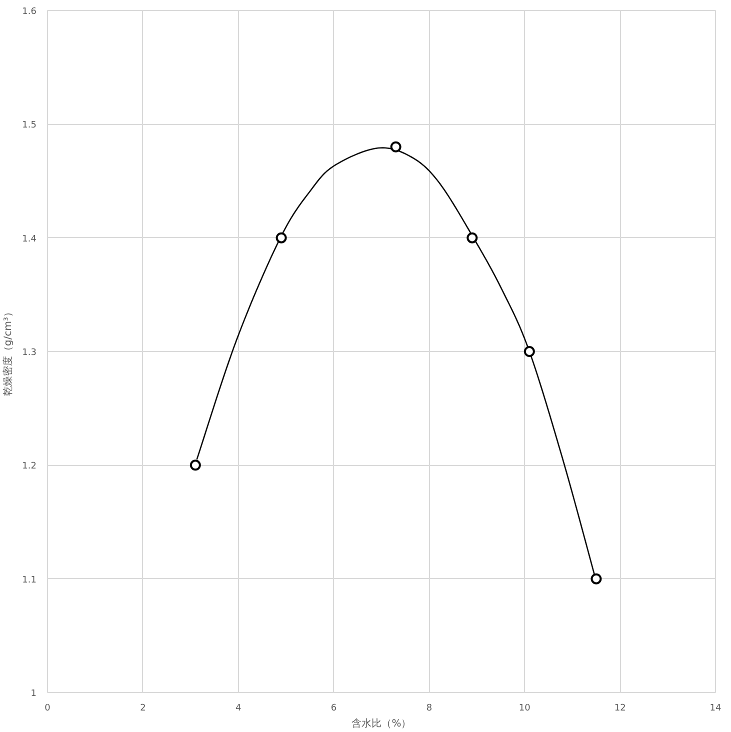 The width and height of the screenshot is (731, 732). Describe the element at coordinates (333, 709) in the screenshot. I see `x-tick-label: 6` at that location.